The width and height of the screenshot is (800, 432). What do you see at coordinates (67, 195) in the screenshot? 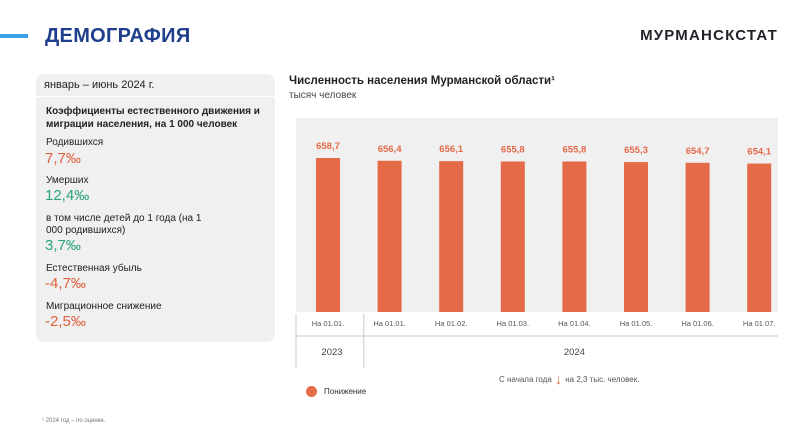
I see `stat-value-deaths: 12,4‰` at bounding box center [67, 195].